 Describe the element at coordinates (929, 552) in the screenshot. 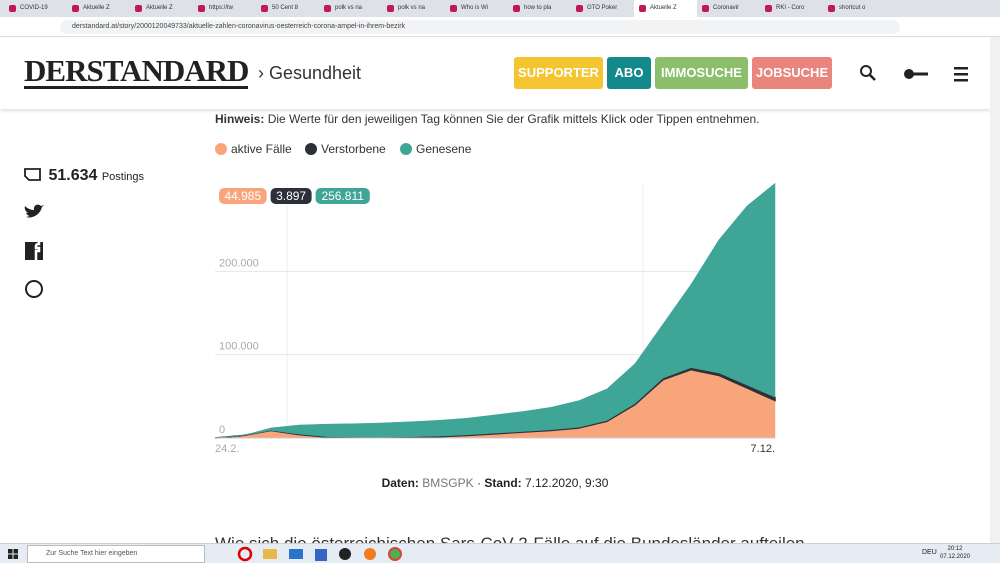

I see `language: DEU` at that location.